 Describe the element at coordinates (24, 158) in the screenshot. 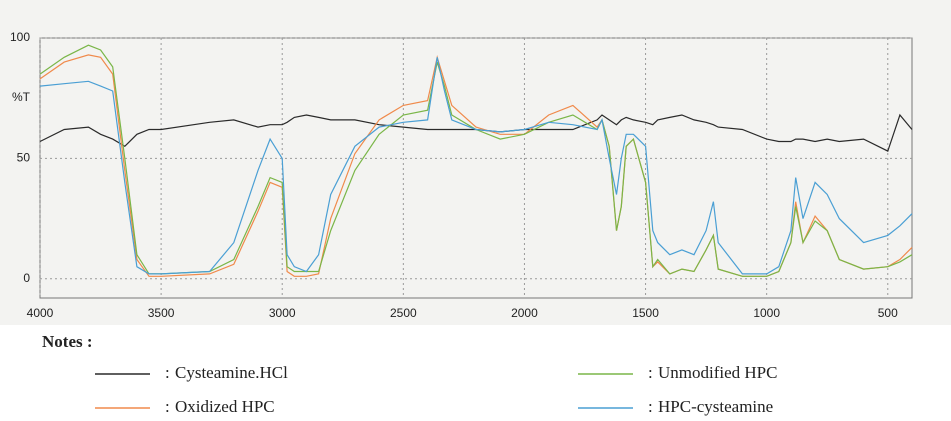

I see `y-tick-label: 50` at that location.